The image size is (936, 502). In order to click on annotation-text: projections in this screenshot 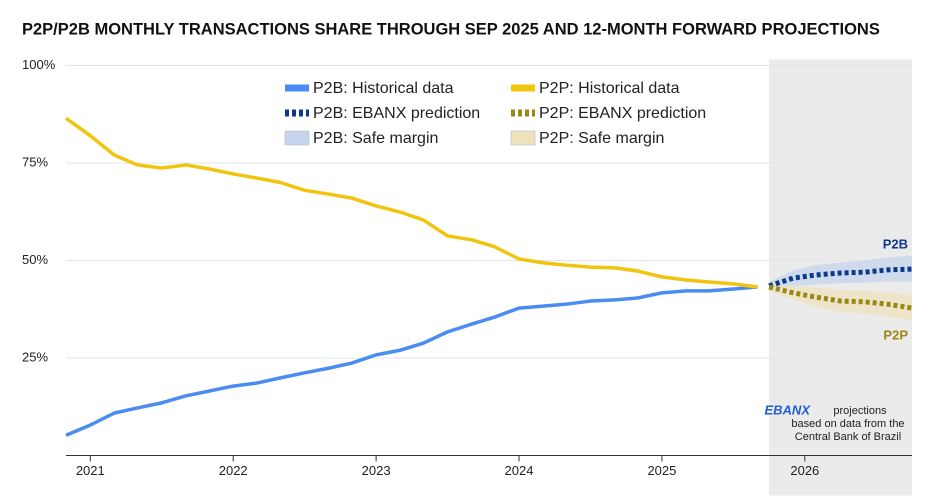, I will do `click(860, 411)`.